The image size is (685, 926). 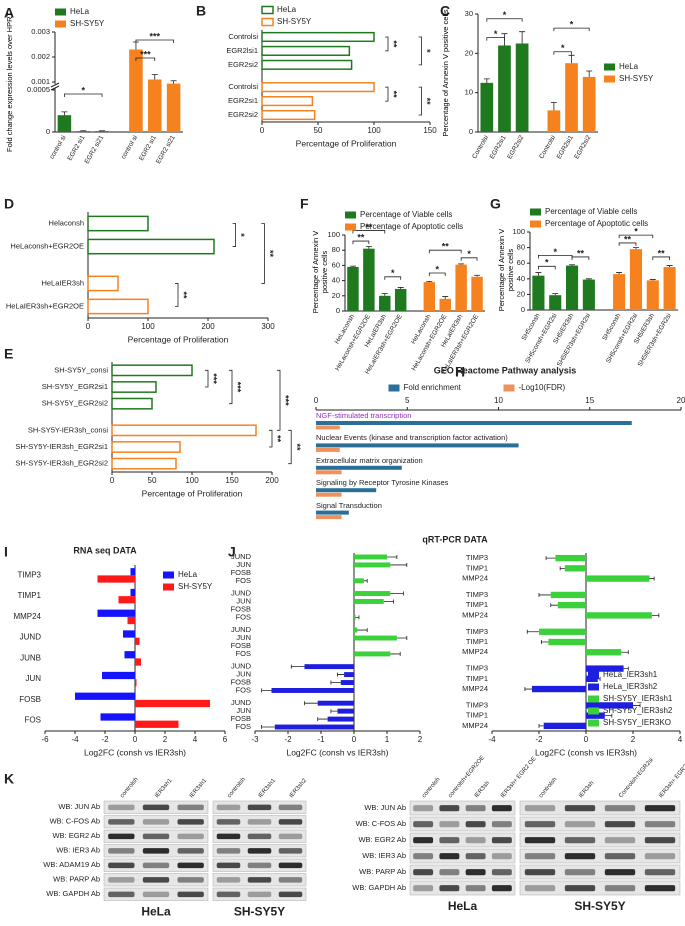 I want to click on x-tick-label: SH5IER3sh+EGR2si, so click(x=574, y=340).